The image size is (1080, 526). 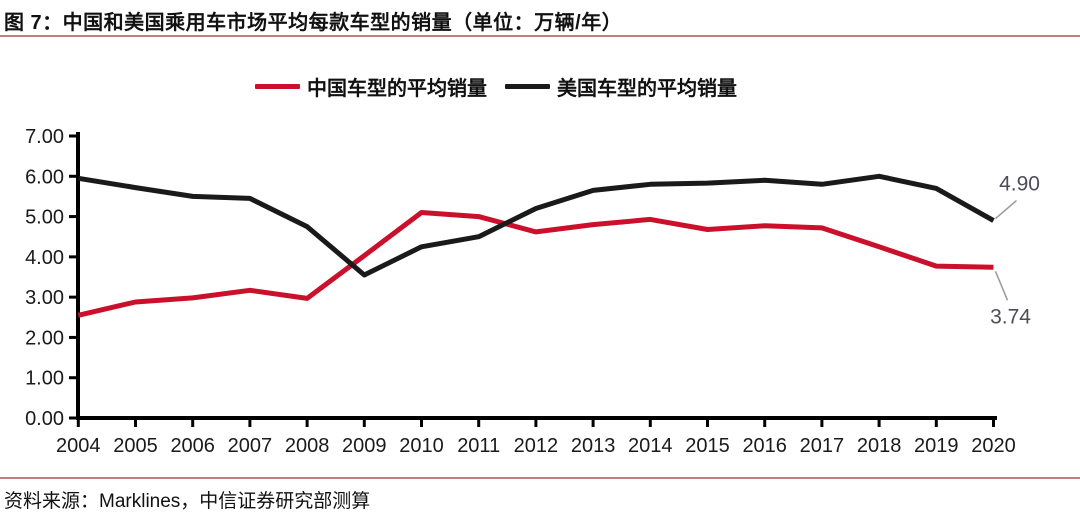 I want to click on legend-line-swatch-china, so click(x=277, y=86).